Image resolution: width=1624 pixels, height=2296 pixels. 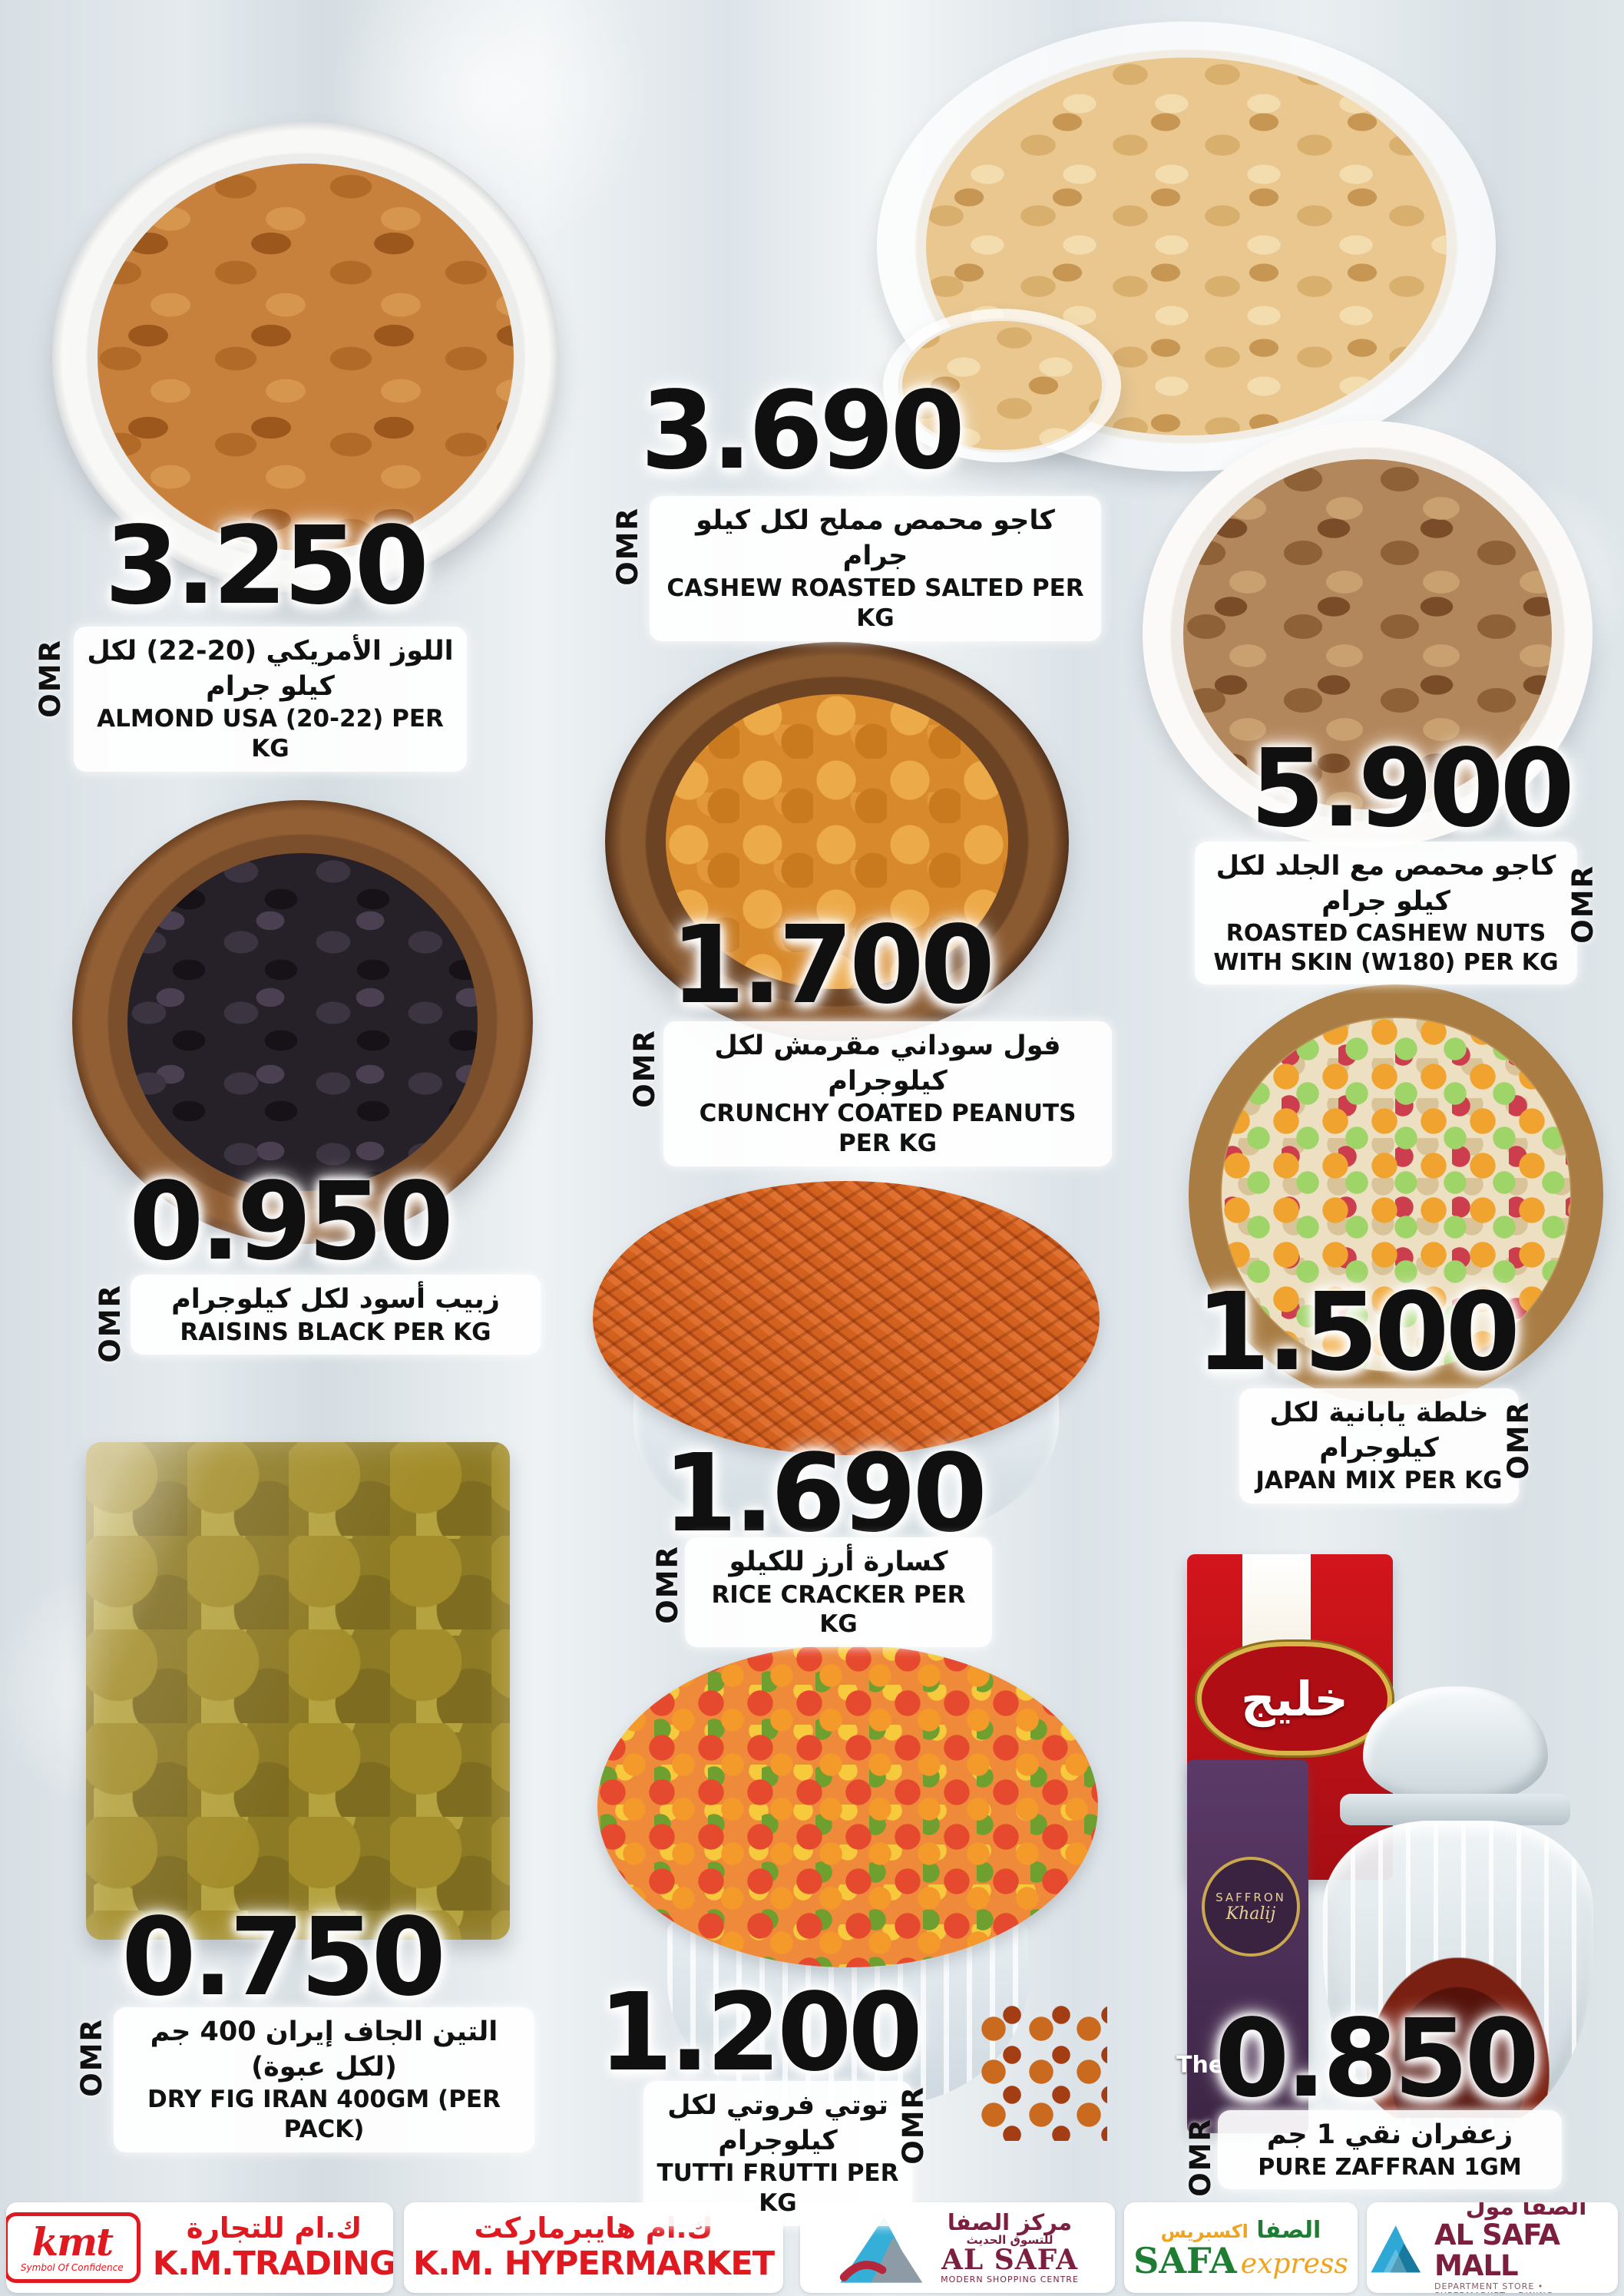 I want to click on label-zaffran-arabic: زعفران نقي 1 جم, so click(x=1389, y=2134).